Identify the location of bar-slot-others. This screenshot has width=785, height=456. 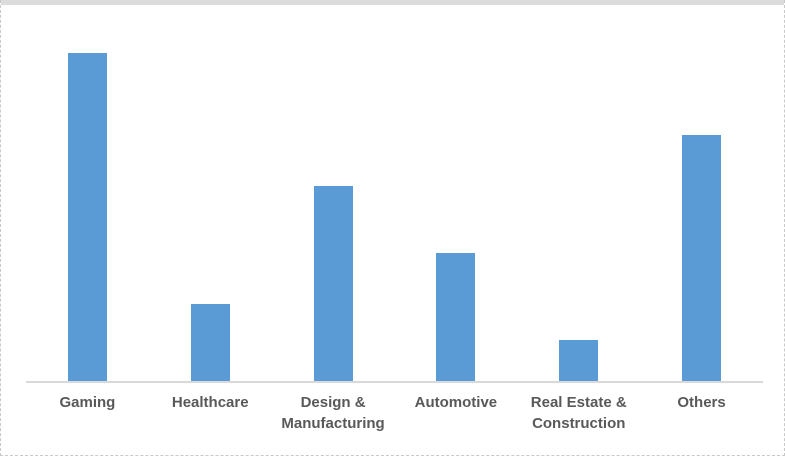
(701, 190).